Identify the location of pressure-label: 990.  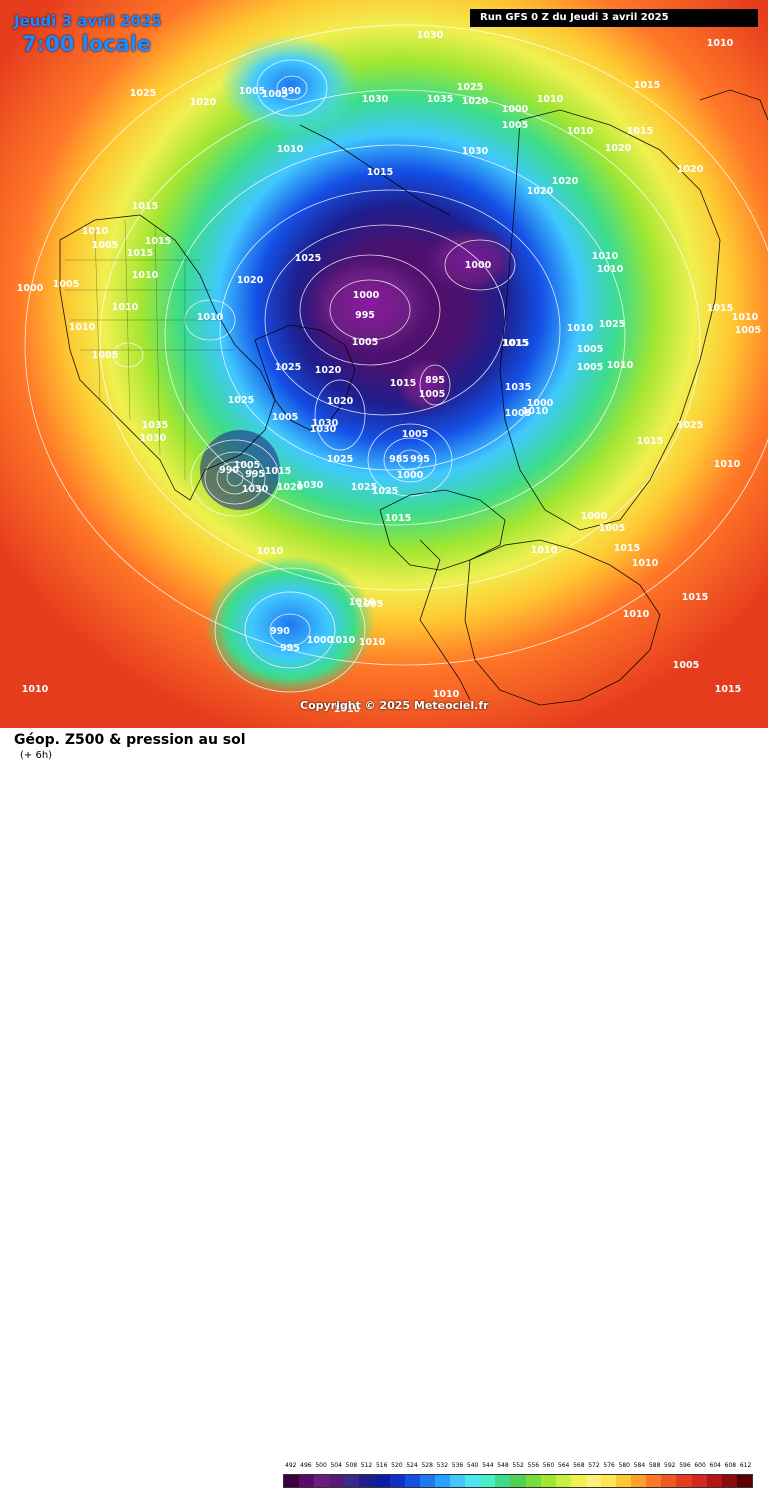
(291, 91).